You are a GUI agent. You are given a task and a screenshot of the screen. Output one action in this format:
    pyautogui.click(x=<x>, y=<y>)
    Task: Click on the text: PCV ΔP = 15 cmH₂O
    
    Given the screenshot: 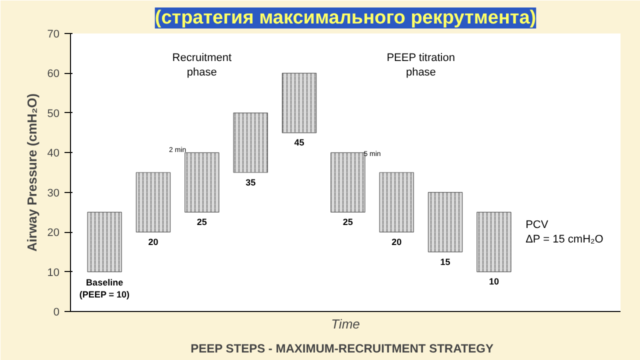 What is the action you would take?
    pyautogui.click(x=565, y=232)
    